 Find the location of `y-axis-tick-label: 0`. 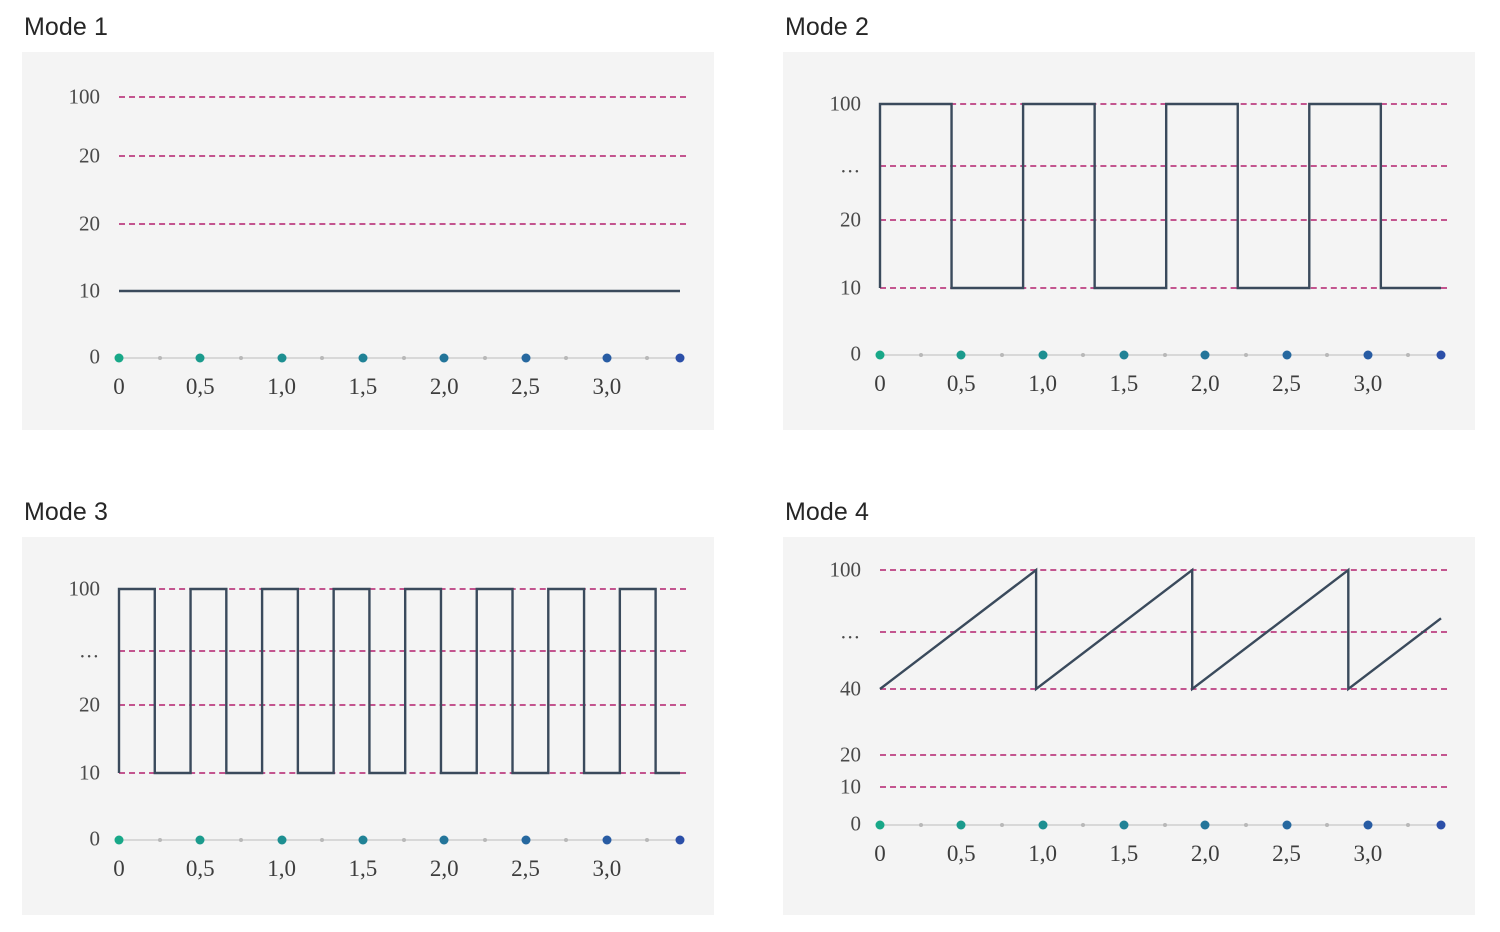

y-axis-tick-label: 0 is located at coordinates (856, 823).